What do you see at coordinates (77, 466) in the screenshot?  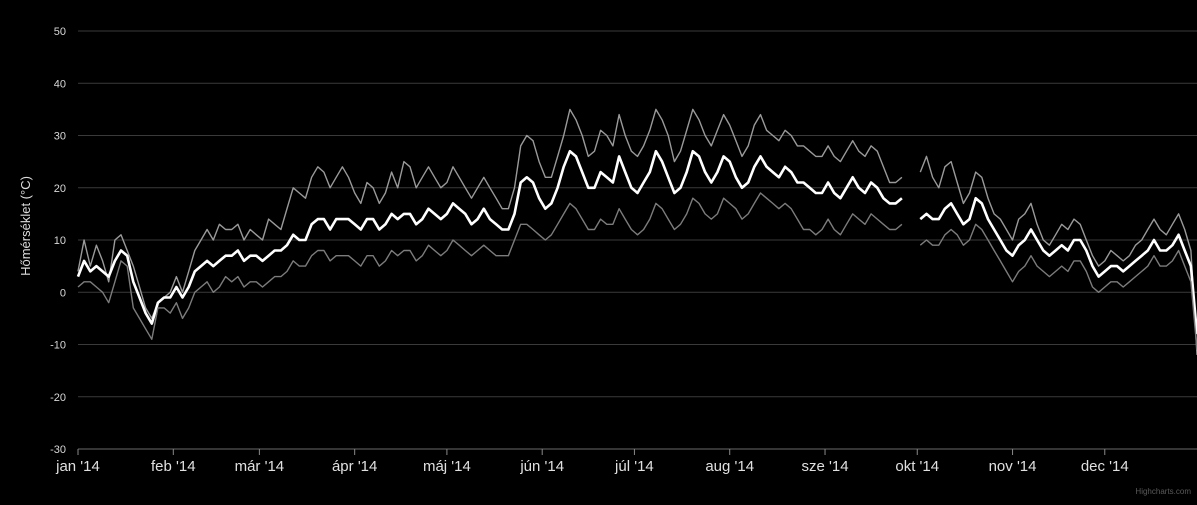 I see `x-tick-label: jan '14` at bounding box center [77, 466].